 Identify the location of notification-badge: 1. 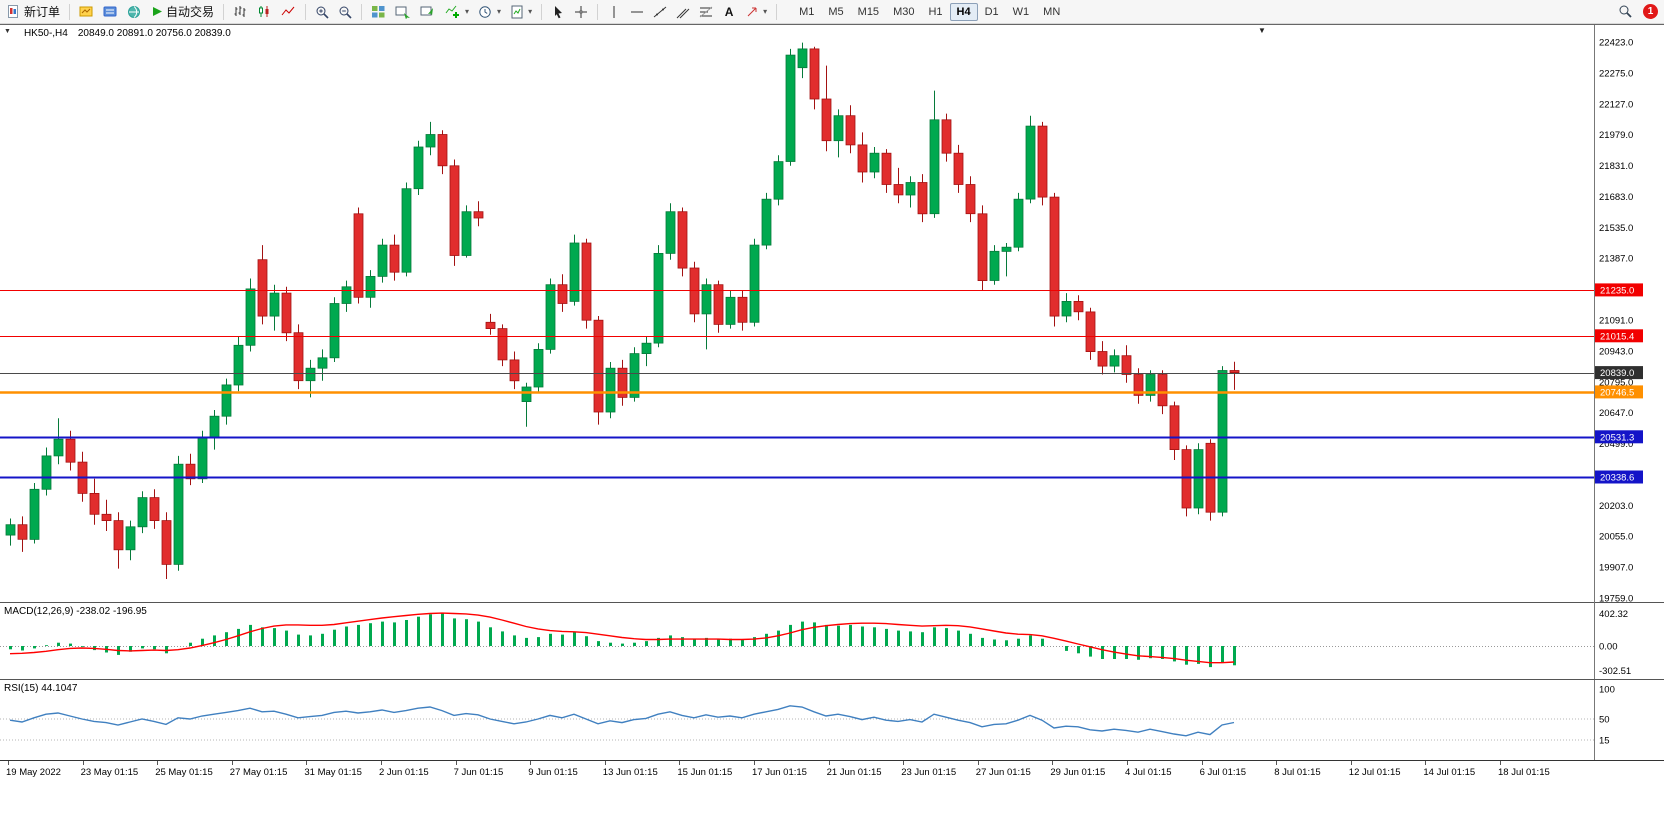
(1650, 11).